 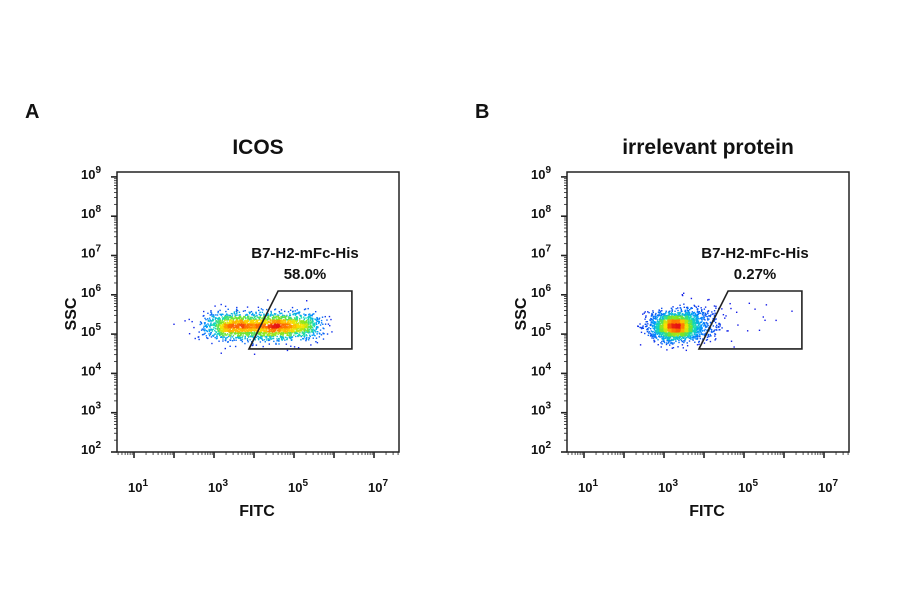 What do you see at coordinates (91, 369) in the screenshot?
I see `y-tick-label: 104` at bounding box center [91, 369].